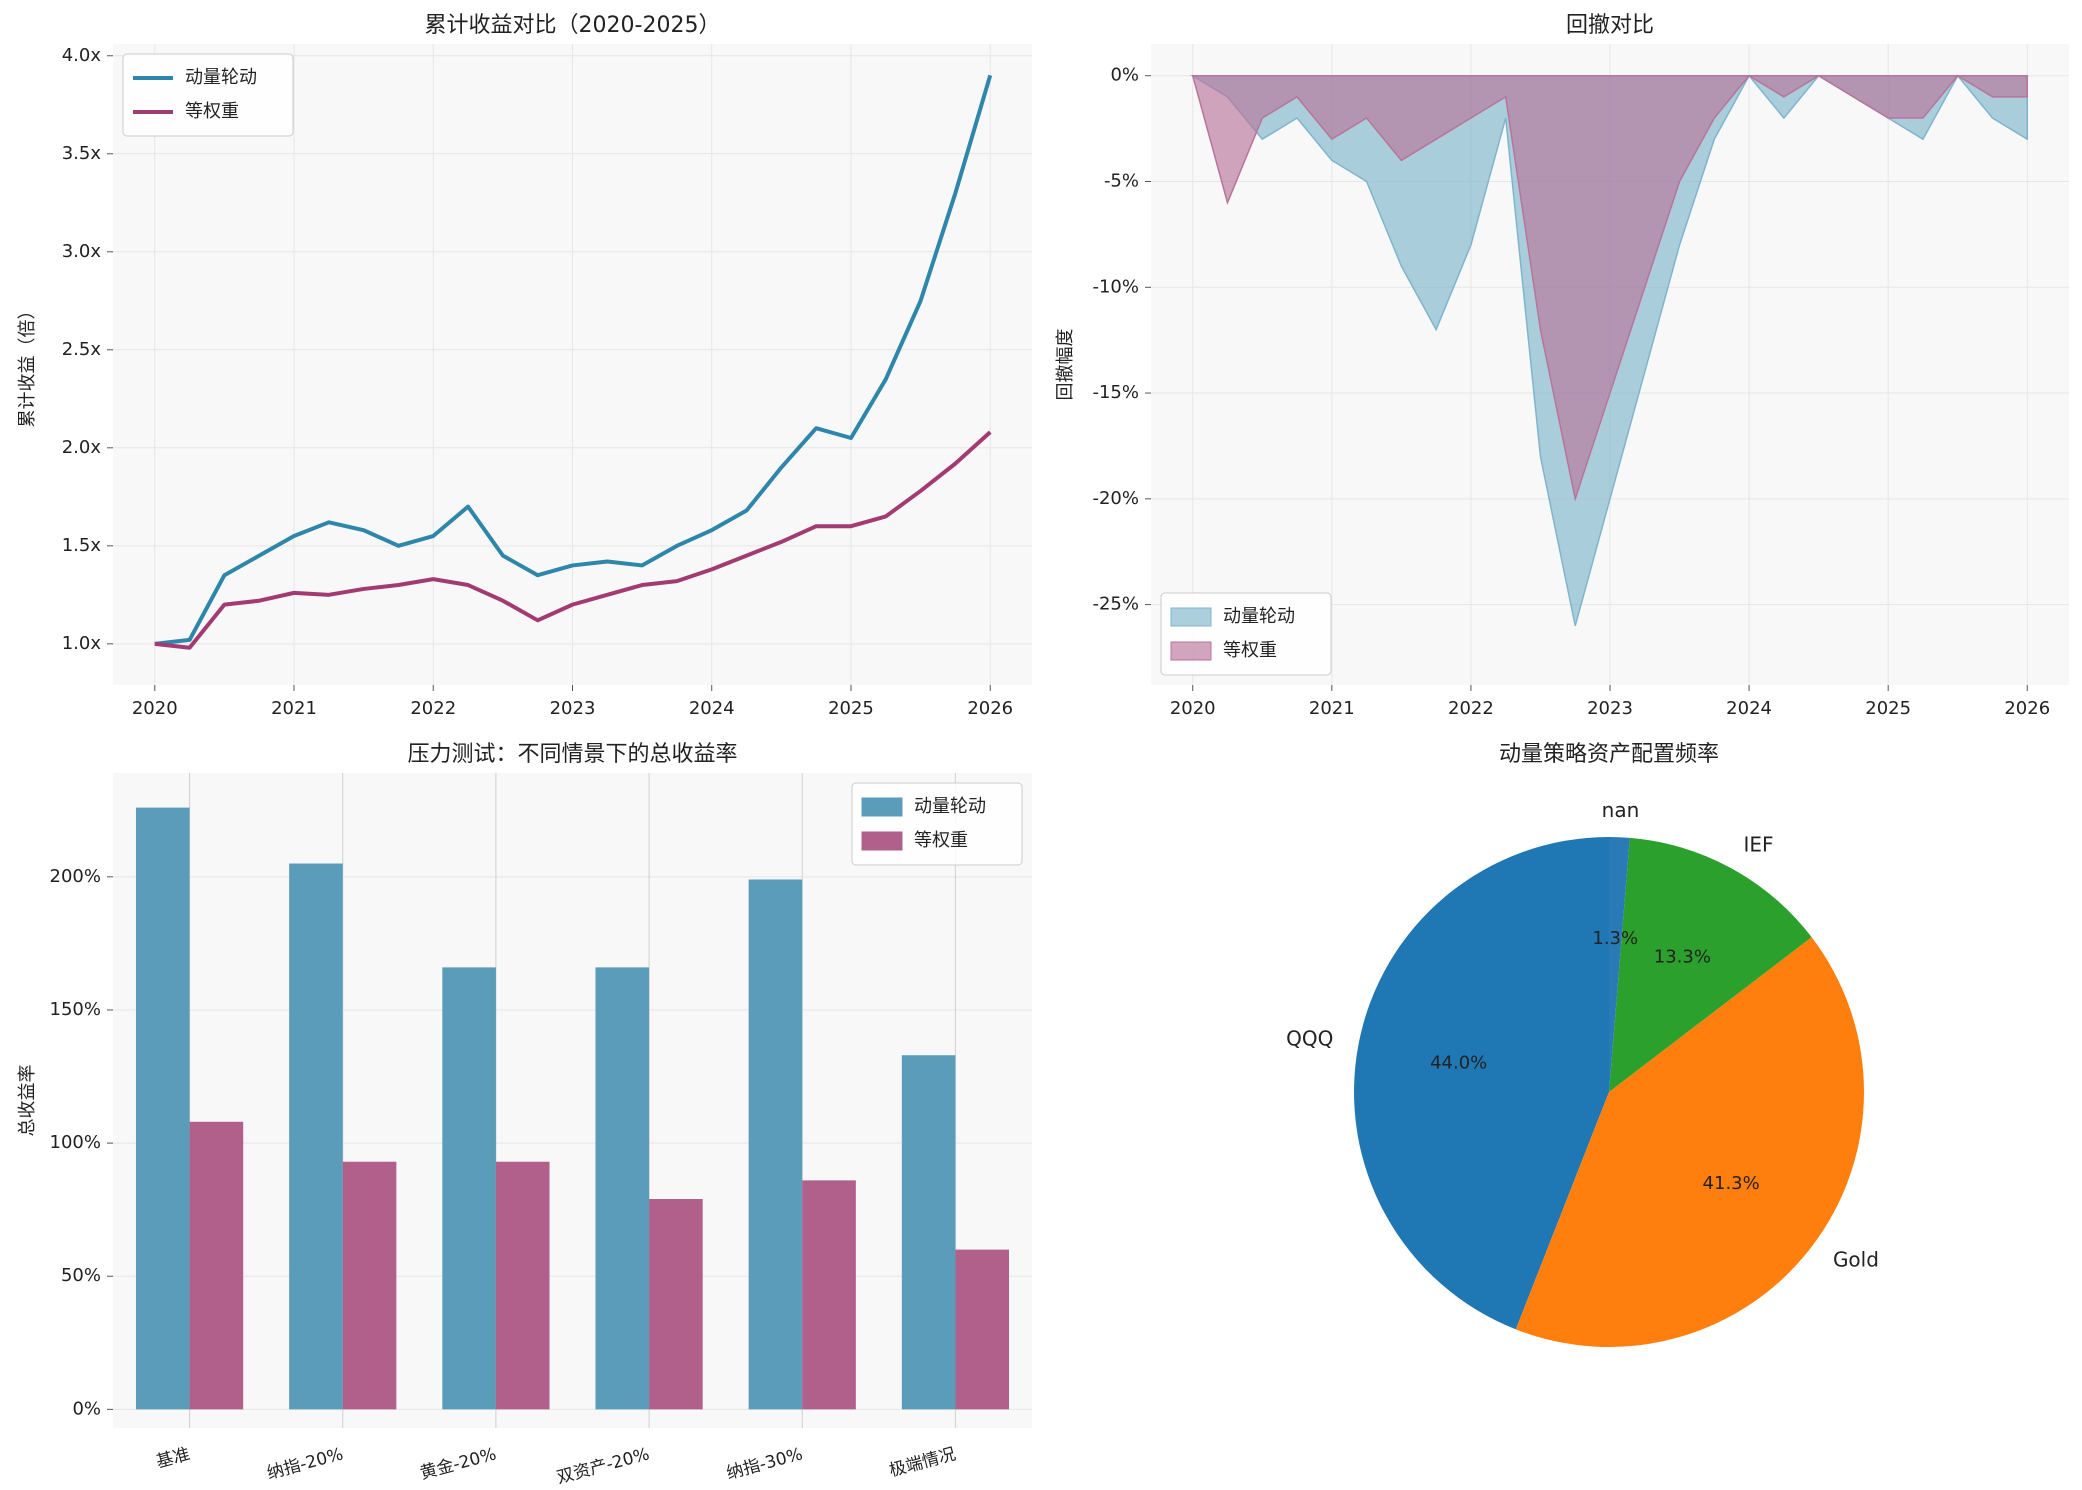  What do you see at coordinates (603, 1465) in the screenshot?
I see `x-tick-label: 双资产-20%` at bounding box center [603, 1465].